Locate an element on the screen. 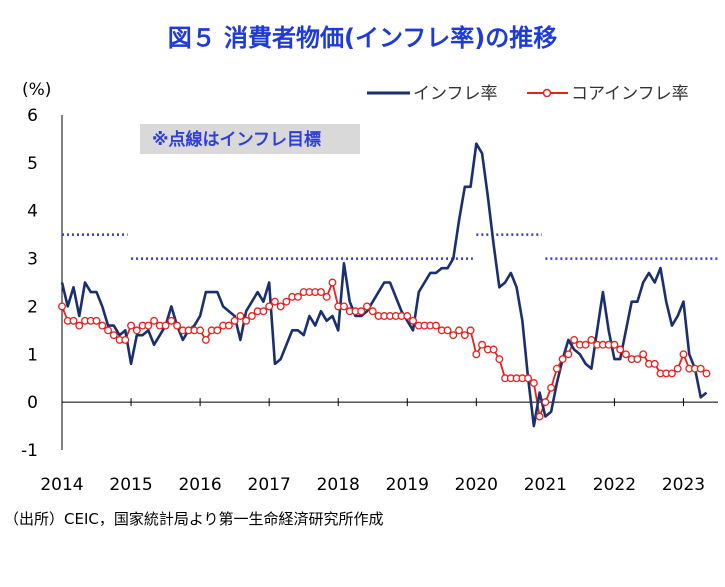  legend-inflation-label: インフレ率 is located at coordinates (455, 94).